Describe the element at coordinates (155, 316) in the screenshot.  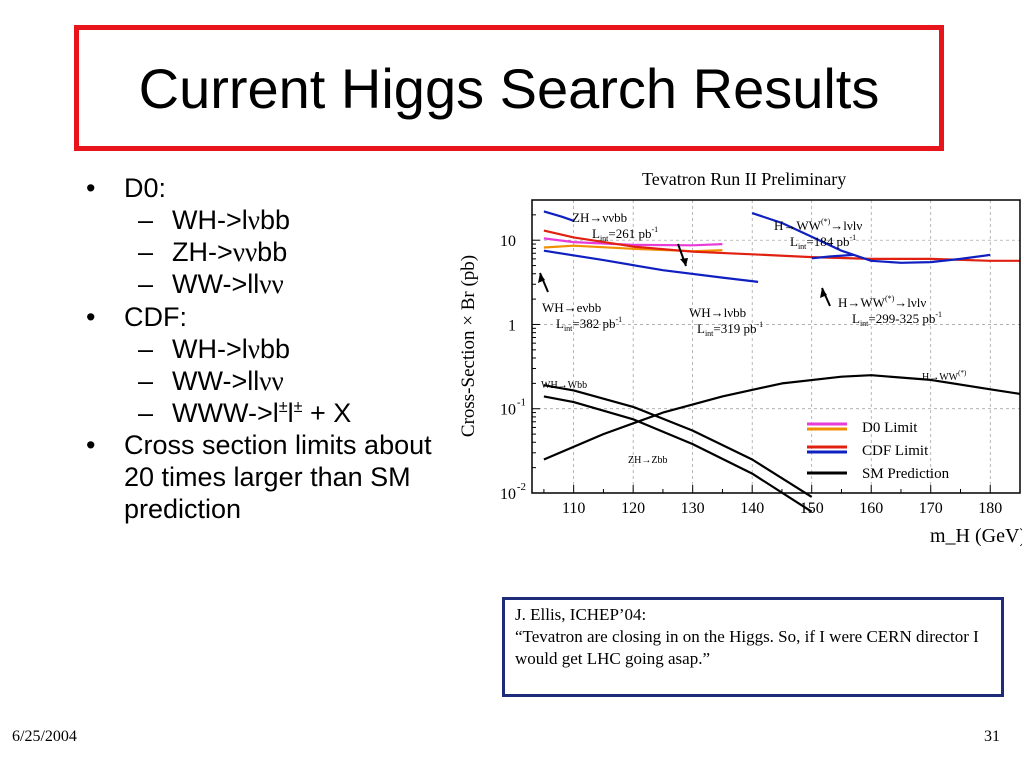
I see `bullet-cdf-text: CDF:` at that location.